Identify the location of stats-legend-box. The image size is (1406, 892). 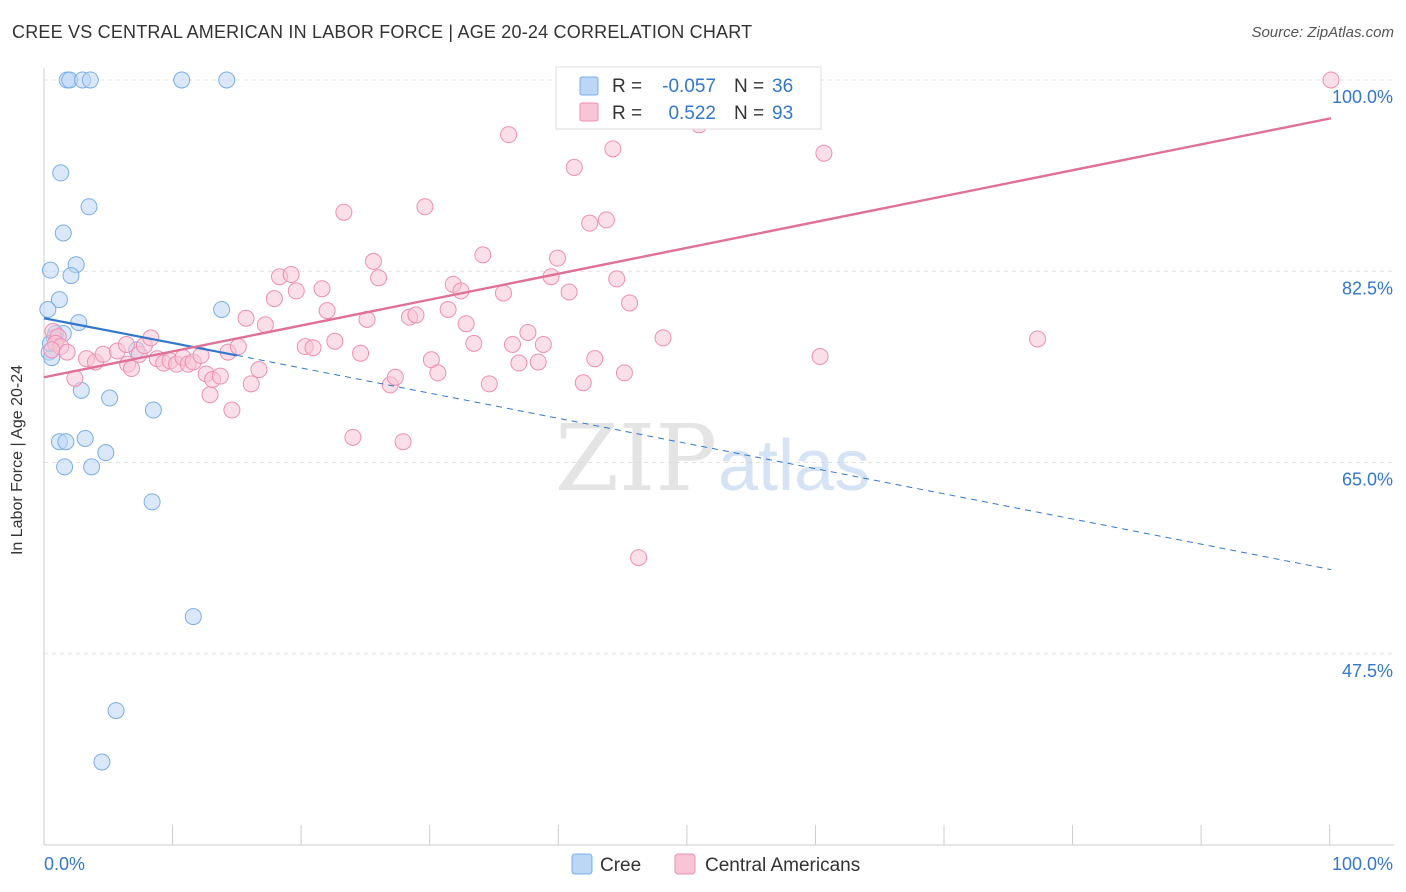
(688, 98).